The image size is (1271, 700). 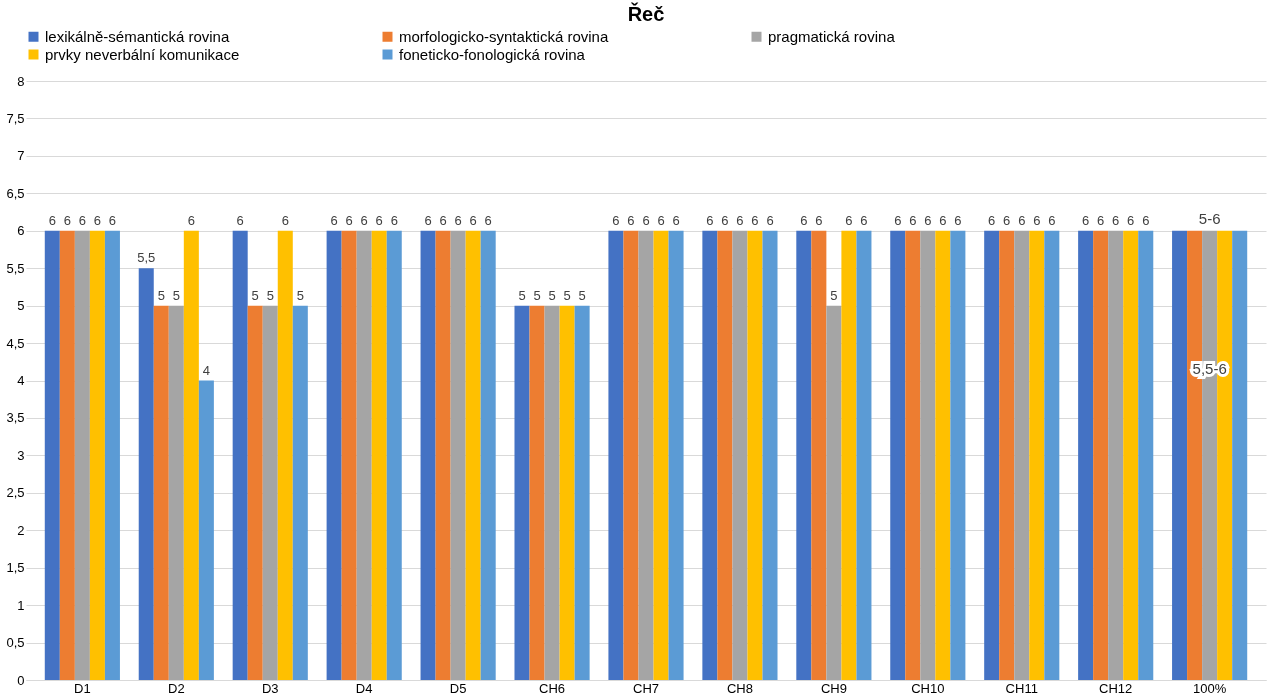 I want to click on y-tick-label: 0, so click(x=21, y=680).